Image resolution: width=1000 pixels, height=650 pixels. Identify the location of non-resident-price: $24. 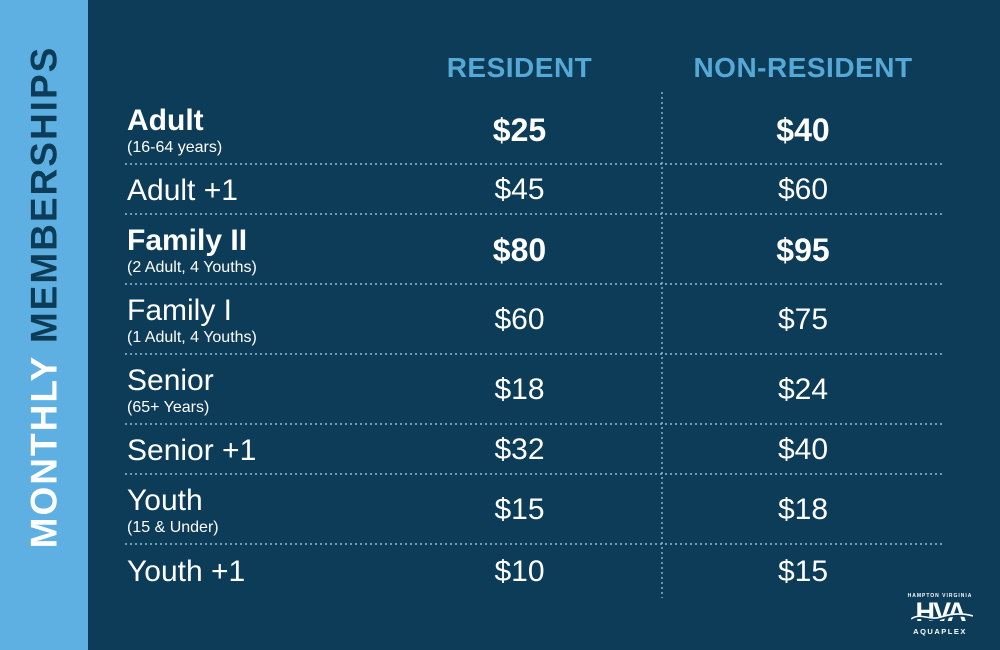
(803, 389).